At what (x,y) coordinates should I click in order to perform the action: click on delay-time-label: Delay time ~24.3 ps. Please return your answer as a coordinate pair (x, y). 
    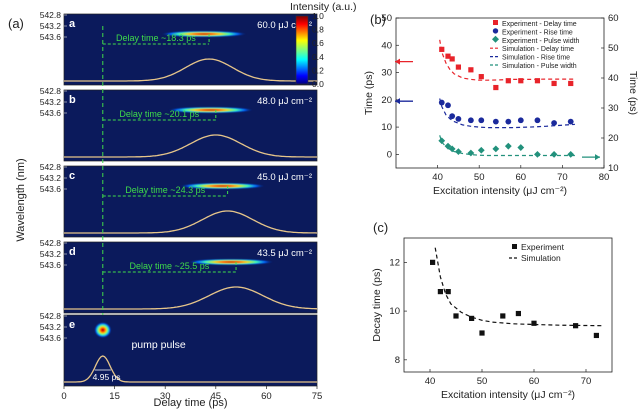
    Looking at the image, I should click on (165, 190).